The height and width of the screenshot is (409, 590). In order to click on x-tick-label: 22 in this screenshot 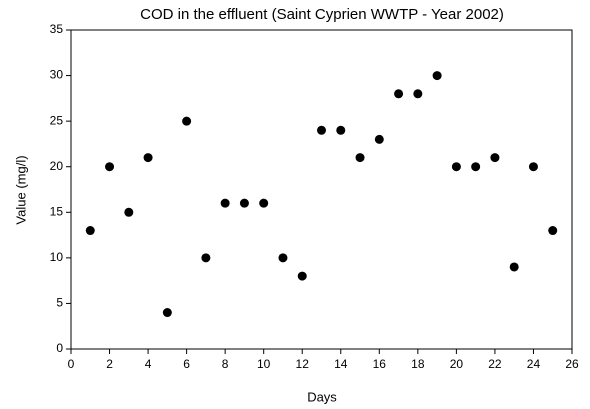, I will do `click(495, 364)`.